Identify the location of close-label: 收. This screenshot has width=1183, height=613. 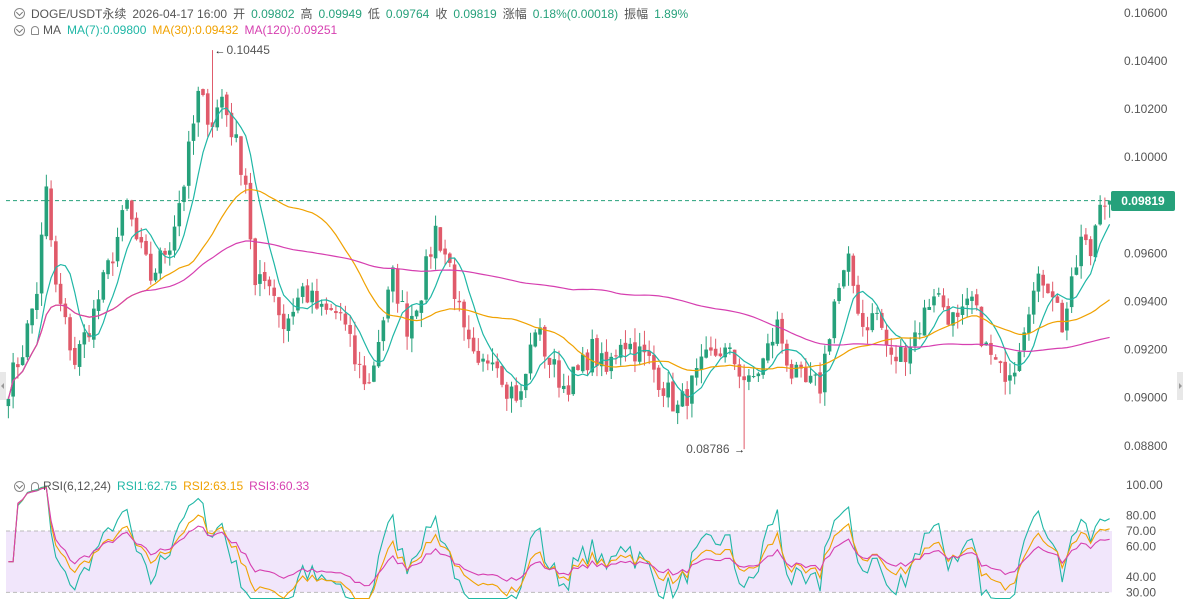
(441, 14).